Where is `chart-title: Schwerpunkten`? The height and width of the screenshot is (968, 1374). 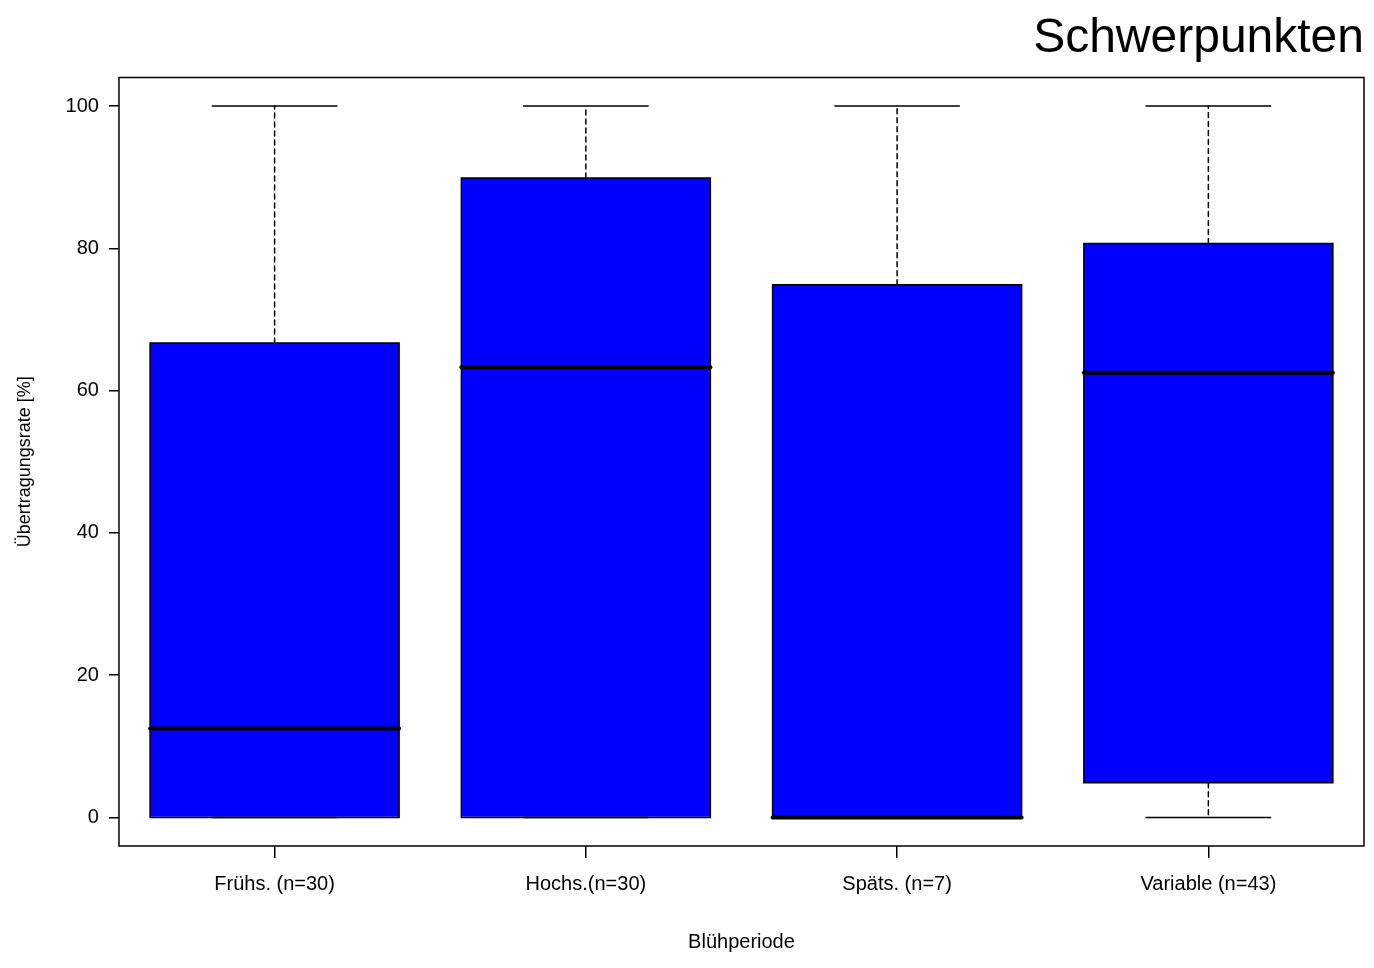
chart-title: Schwerpunkten is located at coordinates (1198, 36).